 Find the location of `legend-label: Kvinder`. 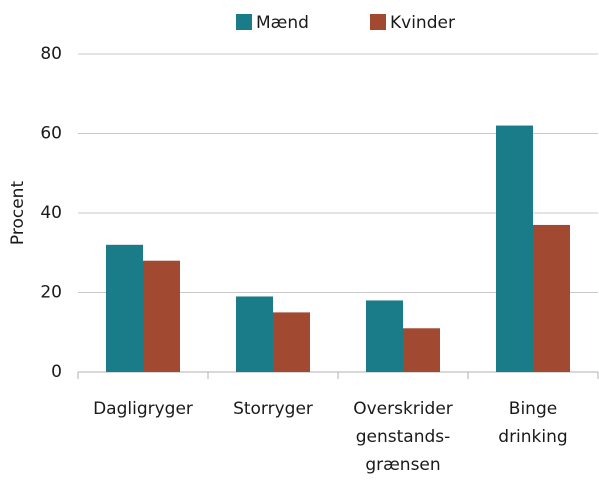

legend-label: Kvinder is located at coordinates (422, 23).